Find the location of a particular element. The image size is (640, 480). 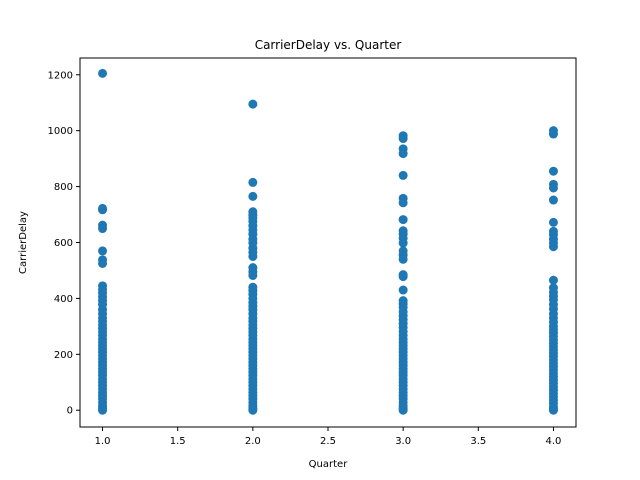

x-tick-label: 3.5 is located at coordinates (478, 441).